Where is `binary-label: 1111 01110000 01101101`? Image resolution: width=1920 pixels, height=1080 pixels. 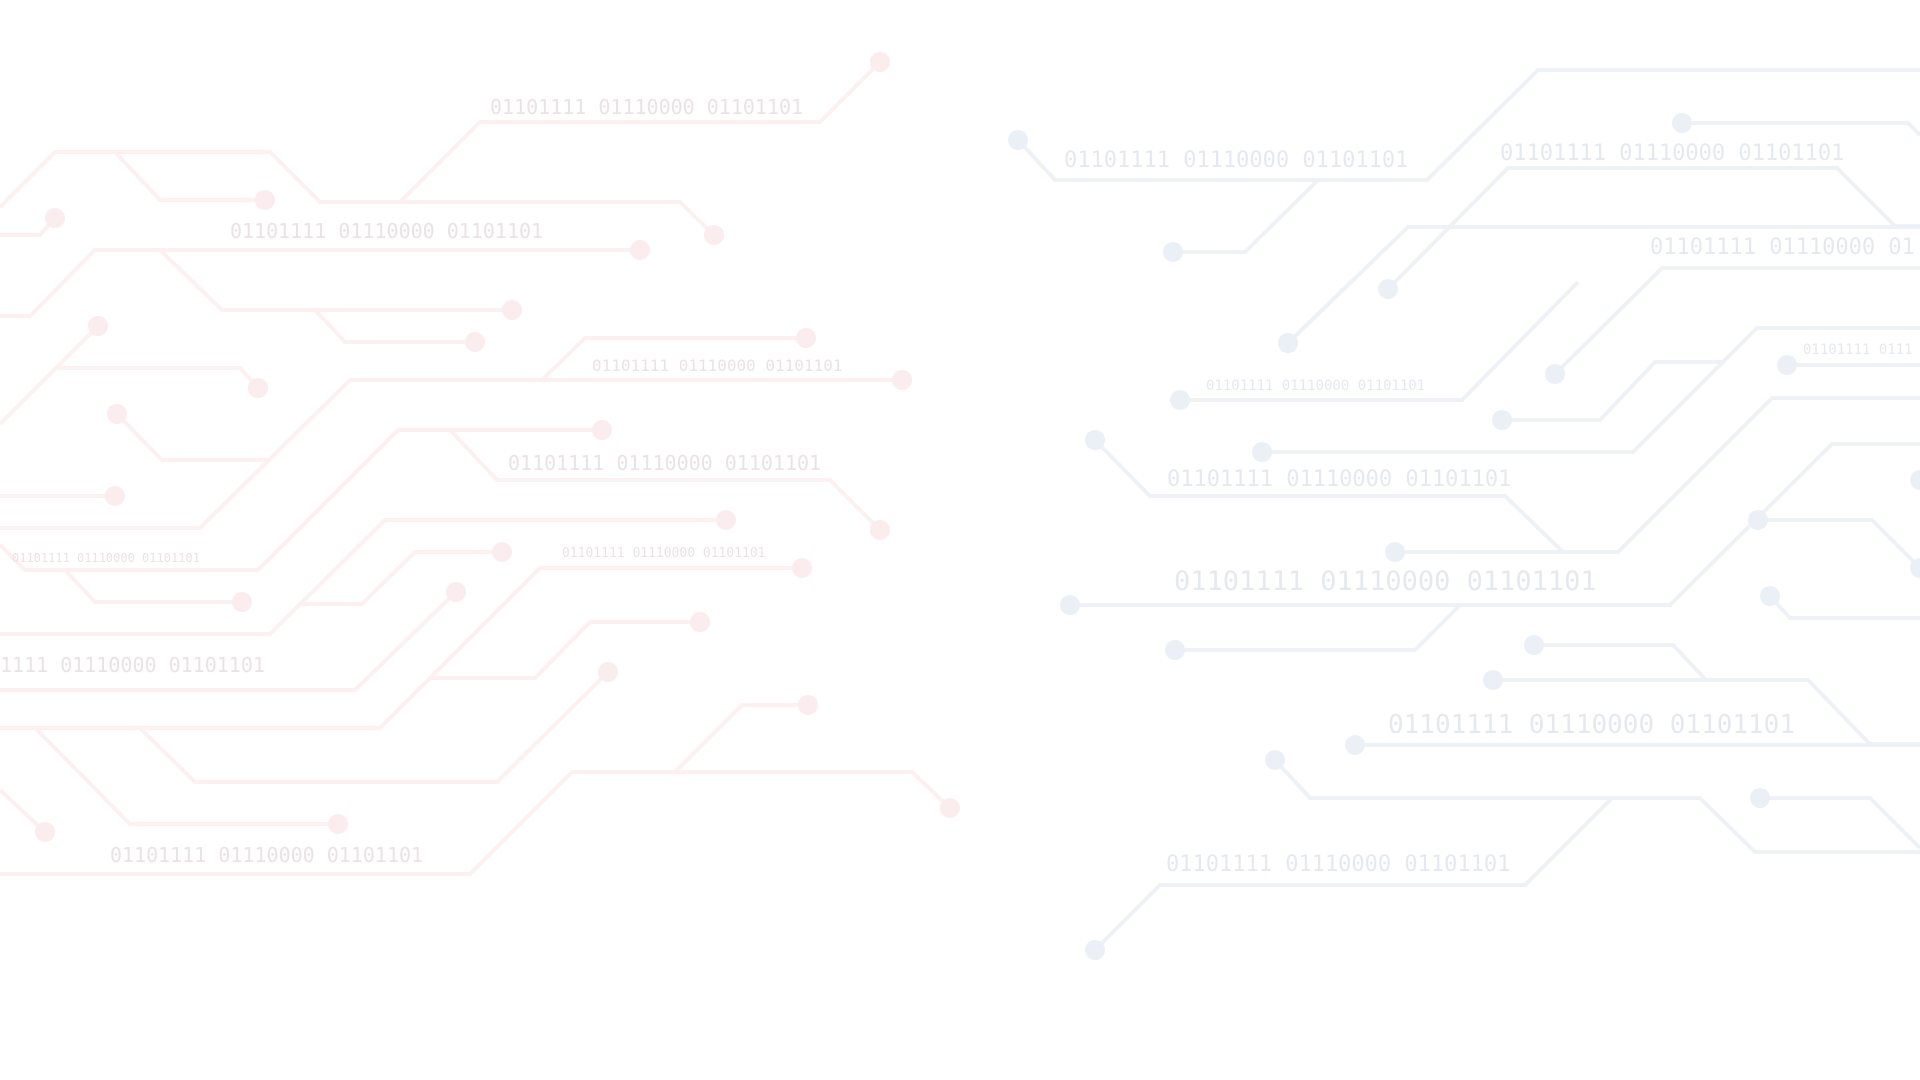
binary-label: 1111 01110000 01101101 is located at coordinates (132, 665).